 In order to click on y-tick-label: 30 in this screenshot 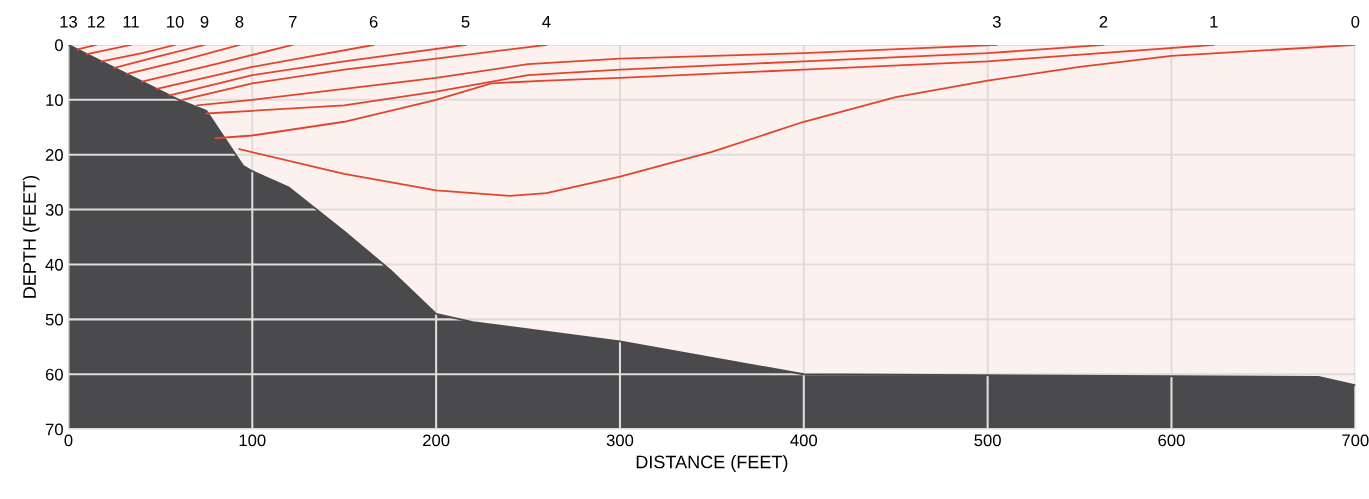, I will do `click(54, 209)`.